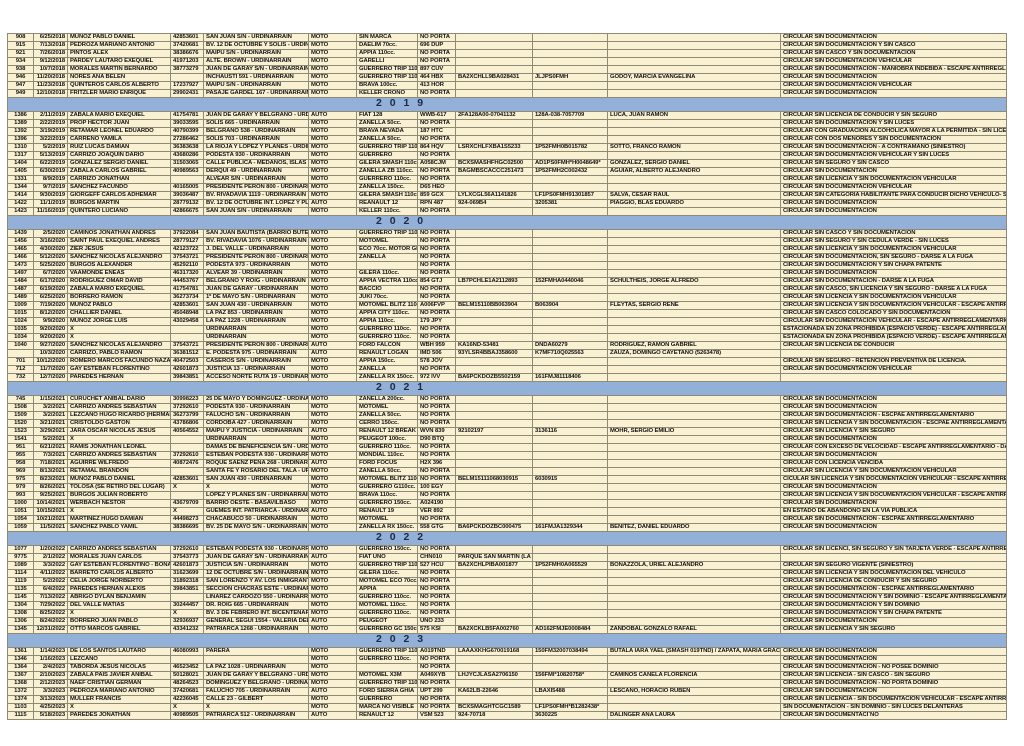 Image resolution: width=1024 pixels, height=746 pixels. What do you see at coordinates (387, 667) in the screenshot?
I see `brand-model-cell` at bounding box center [387, 667].